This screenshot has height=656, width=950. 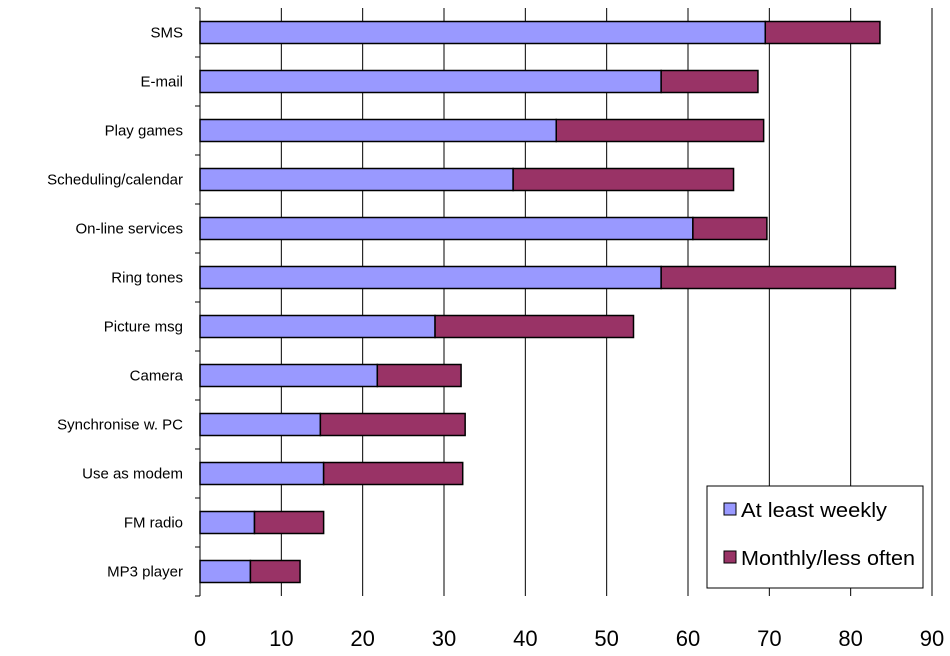 I want to click on legend-label-weekly: At least weekly, so click(x=814, y=511).